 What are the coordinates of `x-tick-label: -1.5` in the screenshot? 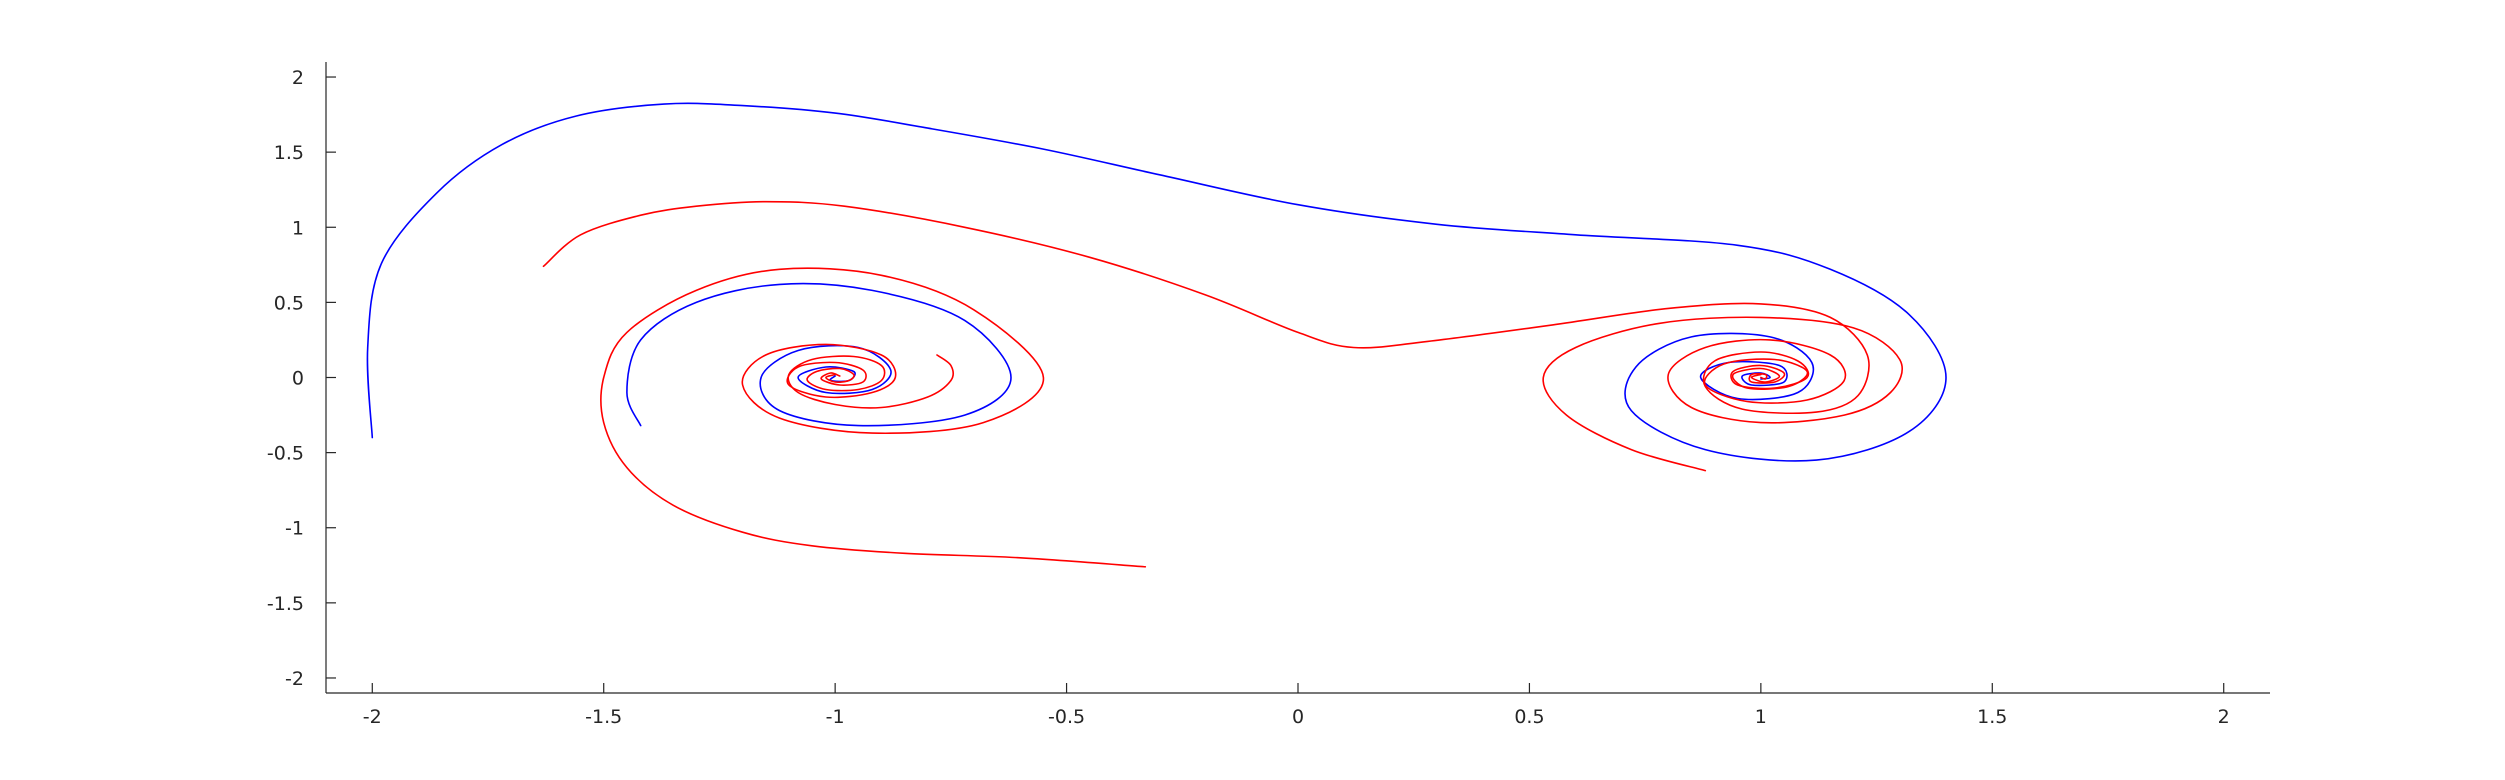 It's located at (603, 717).